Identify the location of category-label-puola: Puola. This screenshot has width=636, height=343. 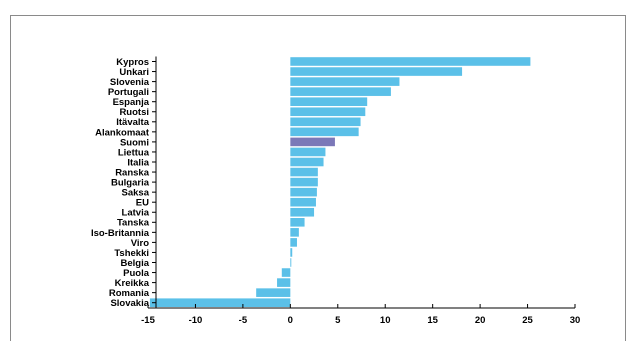
(136, 273).